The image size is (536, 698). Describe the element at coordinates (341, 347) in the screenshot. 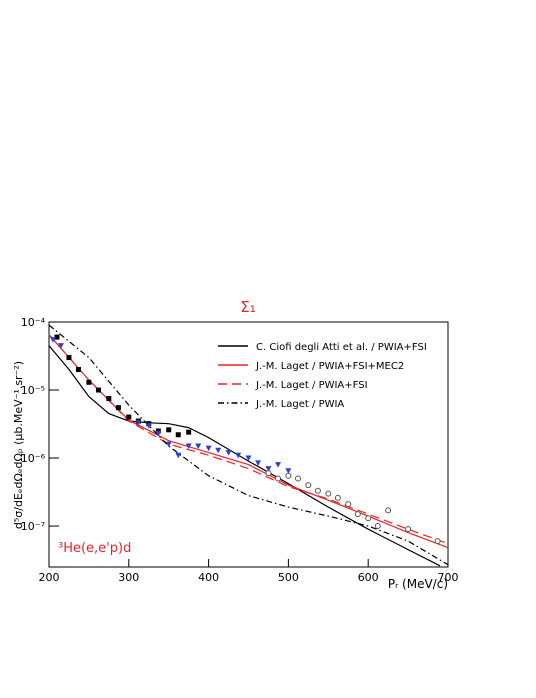

I see `legend-label: C. Ciofi degli Atti et al. / PWIA+FSI` at that location.